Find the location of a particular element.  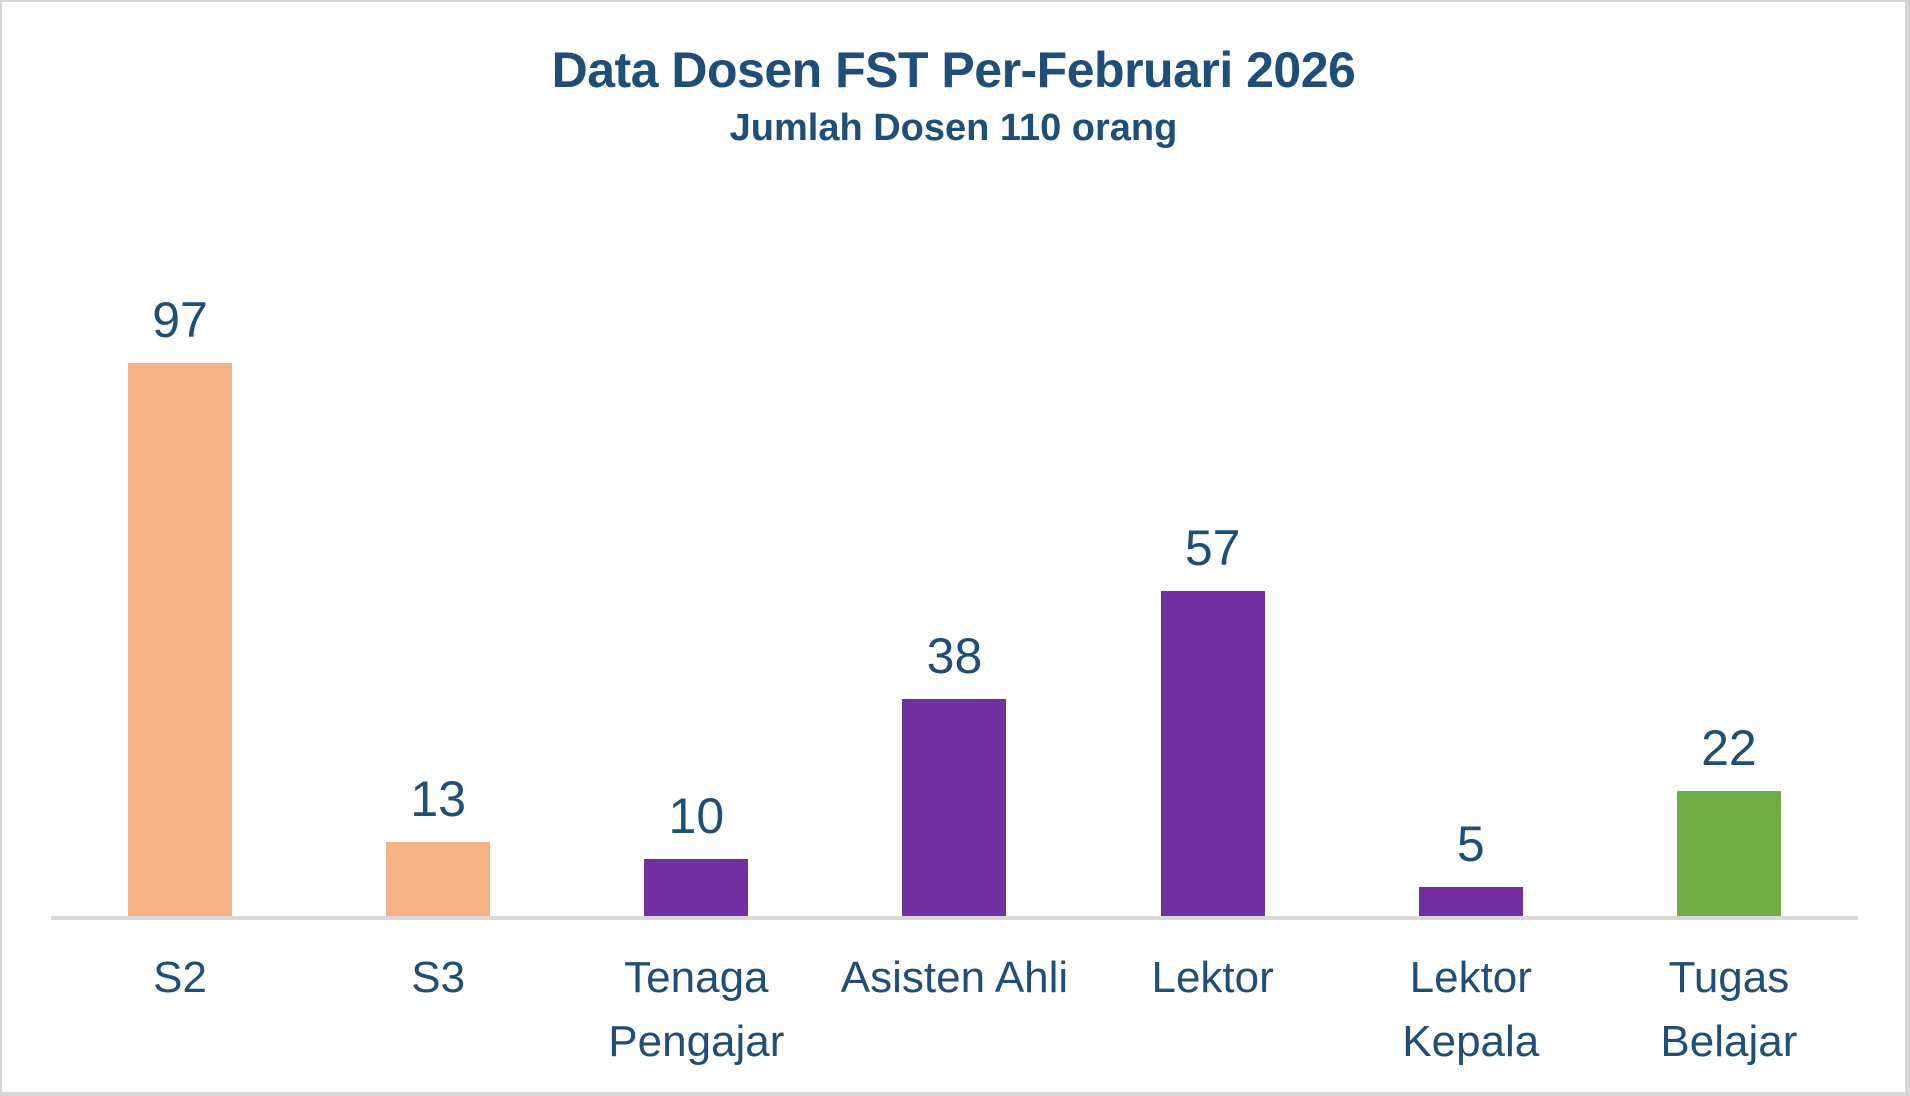

bar-column-s3: 13 is located at coordinates (438, 534).